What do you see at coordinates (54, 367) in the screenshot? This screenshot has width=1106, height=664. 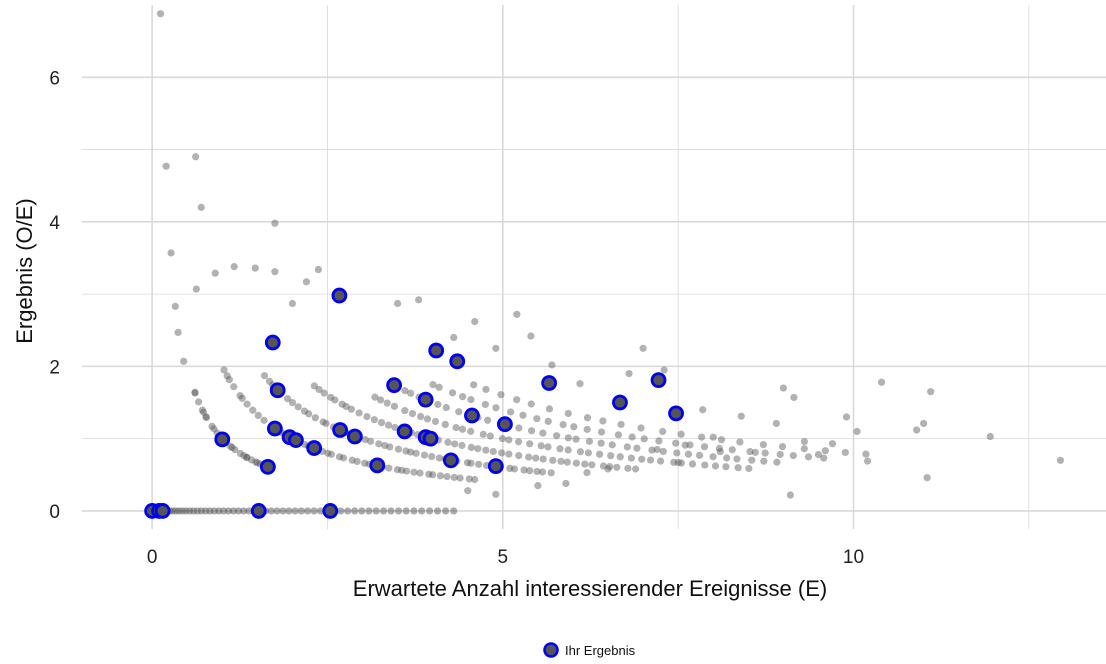 I see `y-tick-label: 2` at bounding box center [54, 367].